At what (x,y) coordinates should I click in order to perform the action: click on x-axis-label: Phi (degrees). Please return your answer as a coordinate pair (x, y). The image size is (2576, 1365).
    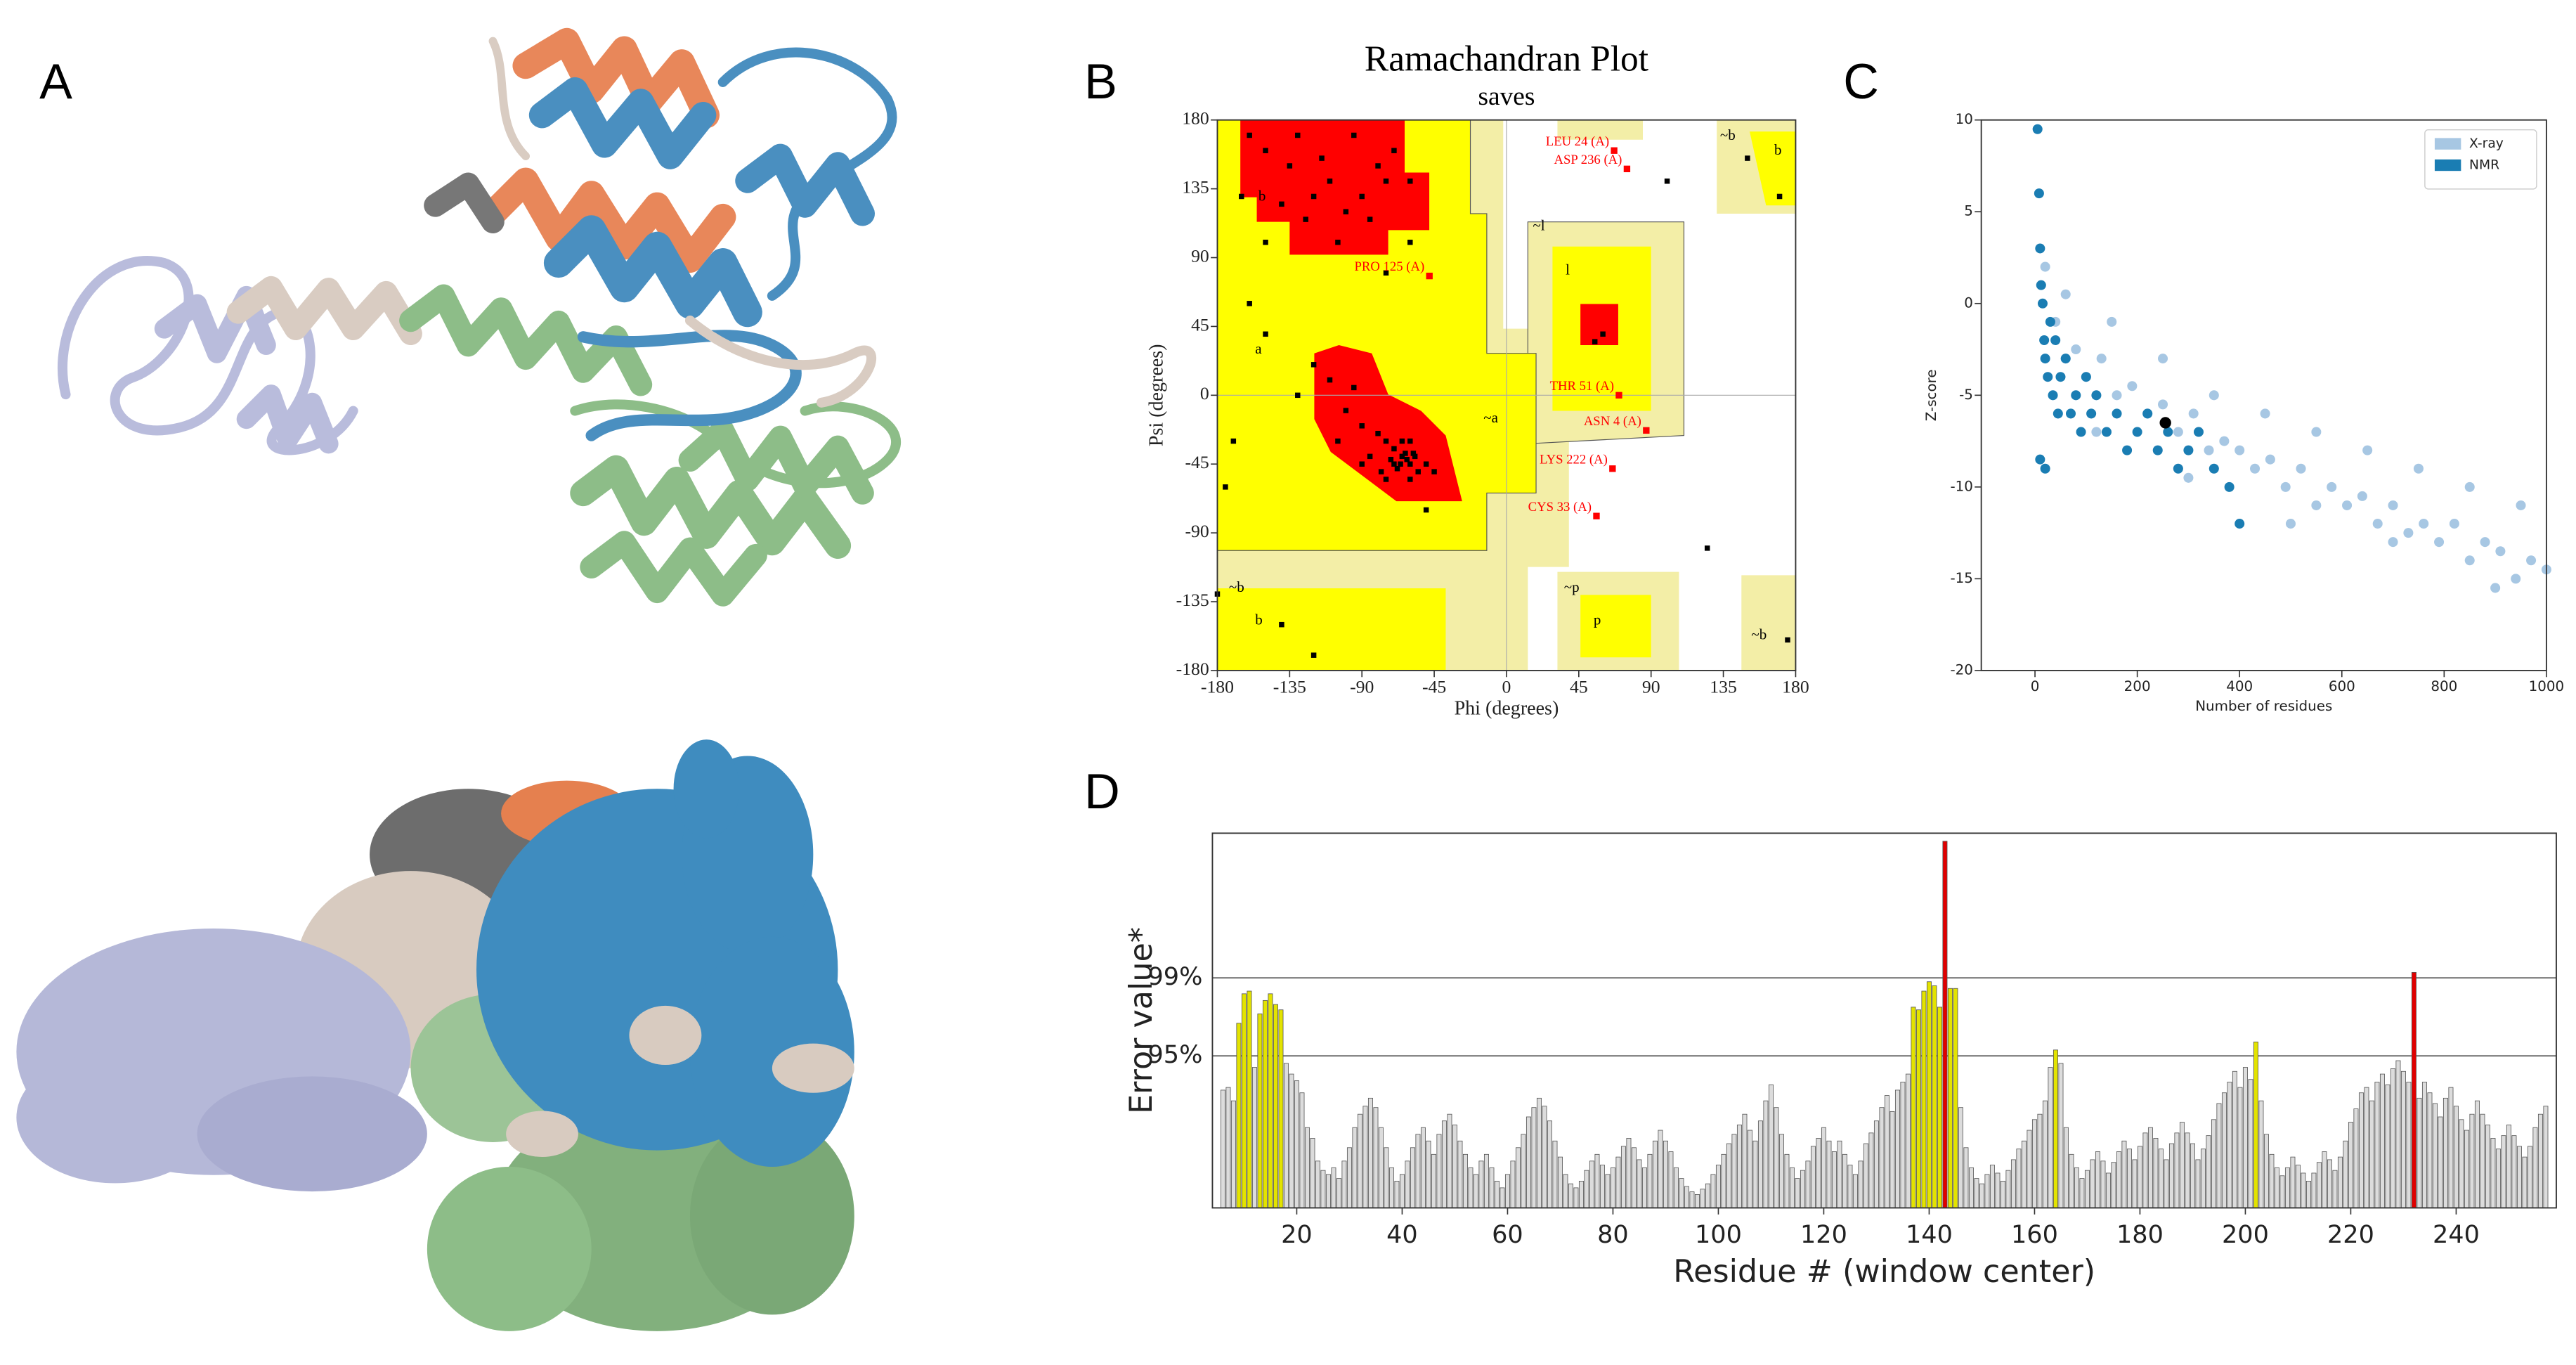
    Looking at the image, I should click on (1507, 708).